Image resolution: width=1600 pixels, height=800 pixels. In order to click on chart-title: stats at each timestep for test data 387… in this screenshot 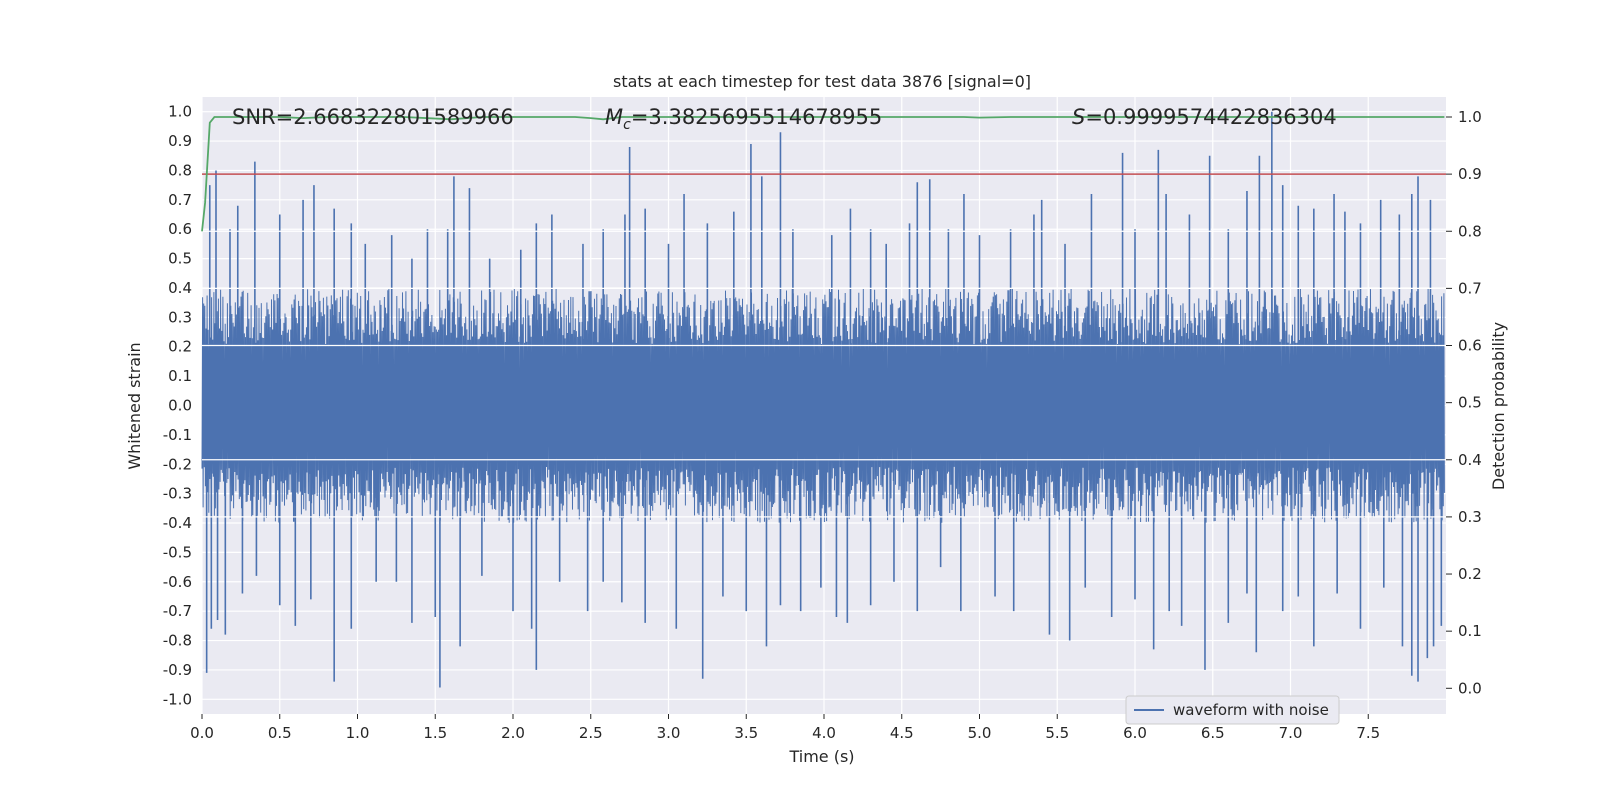, I will do `click(822, 81)`.